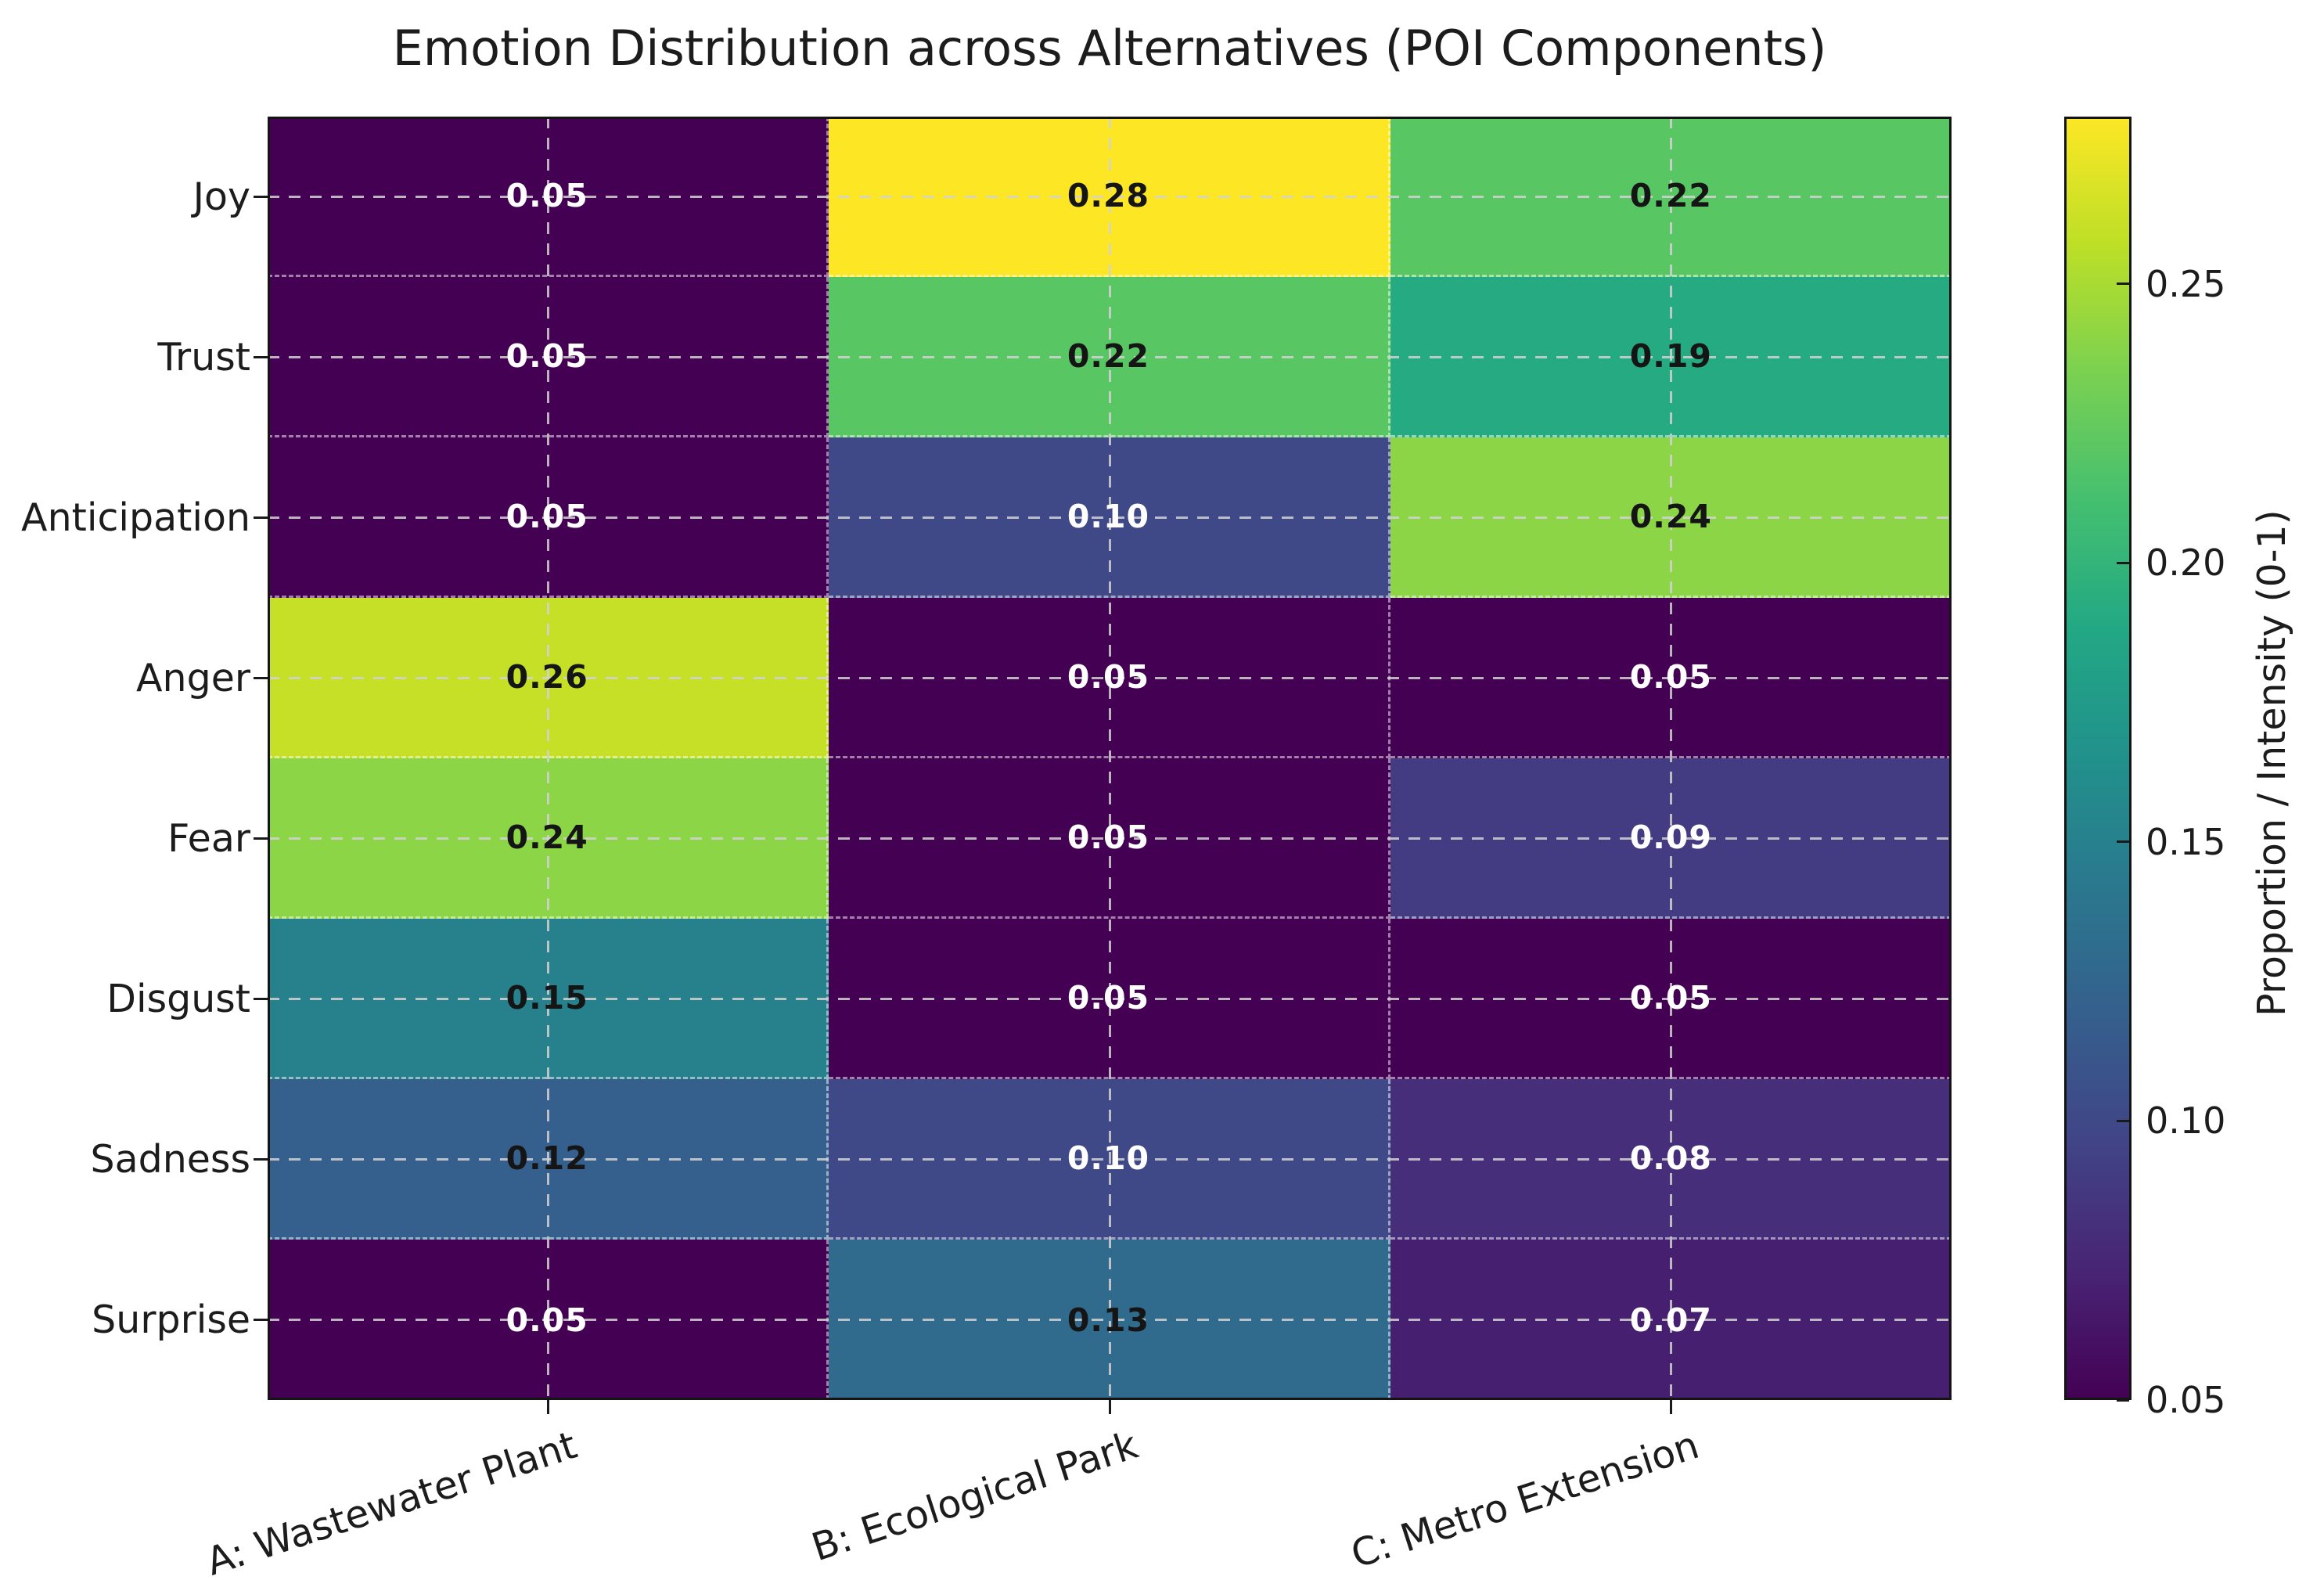 The image size is (2324, 1580). Describe the element at coordinates (2186, 563) in the screenshot. I see `colorbar-tick-label: 0.20` at that location.